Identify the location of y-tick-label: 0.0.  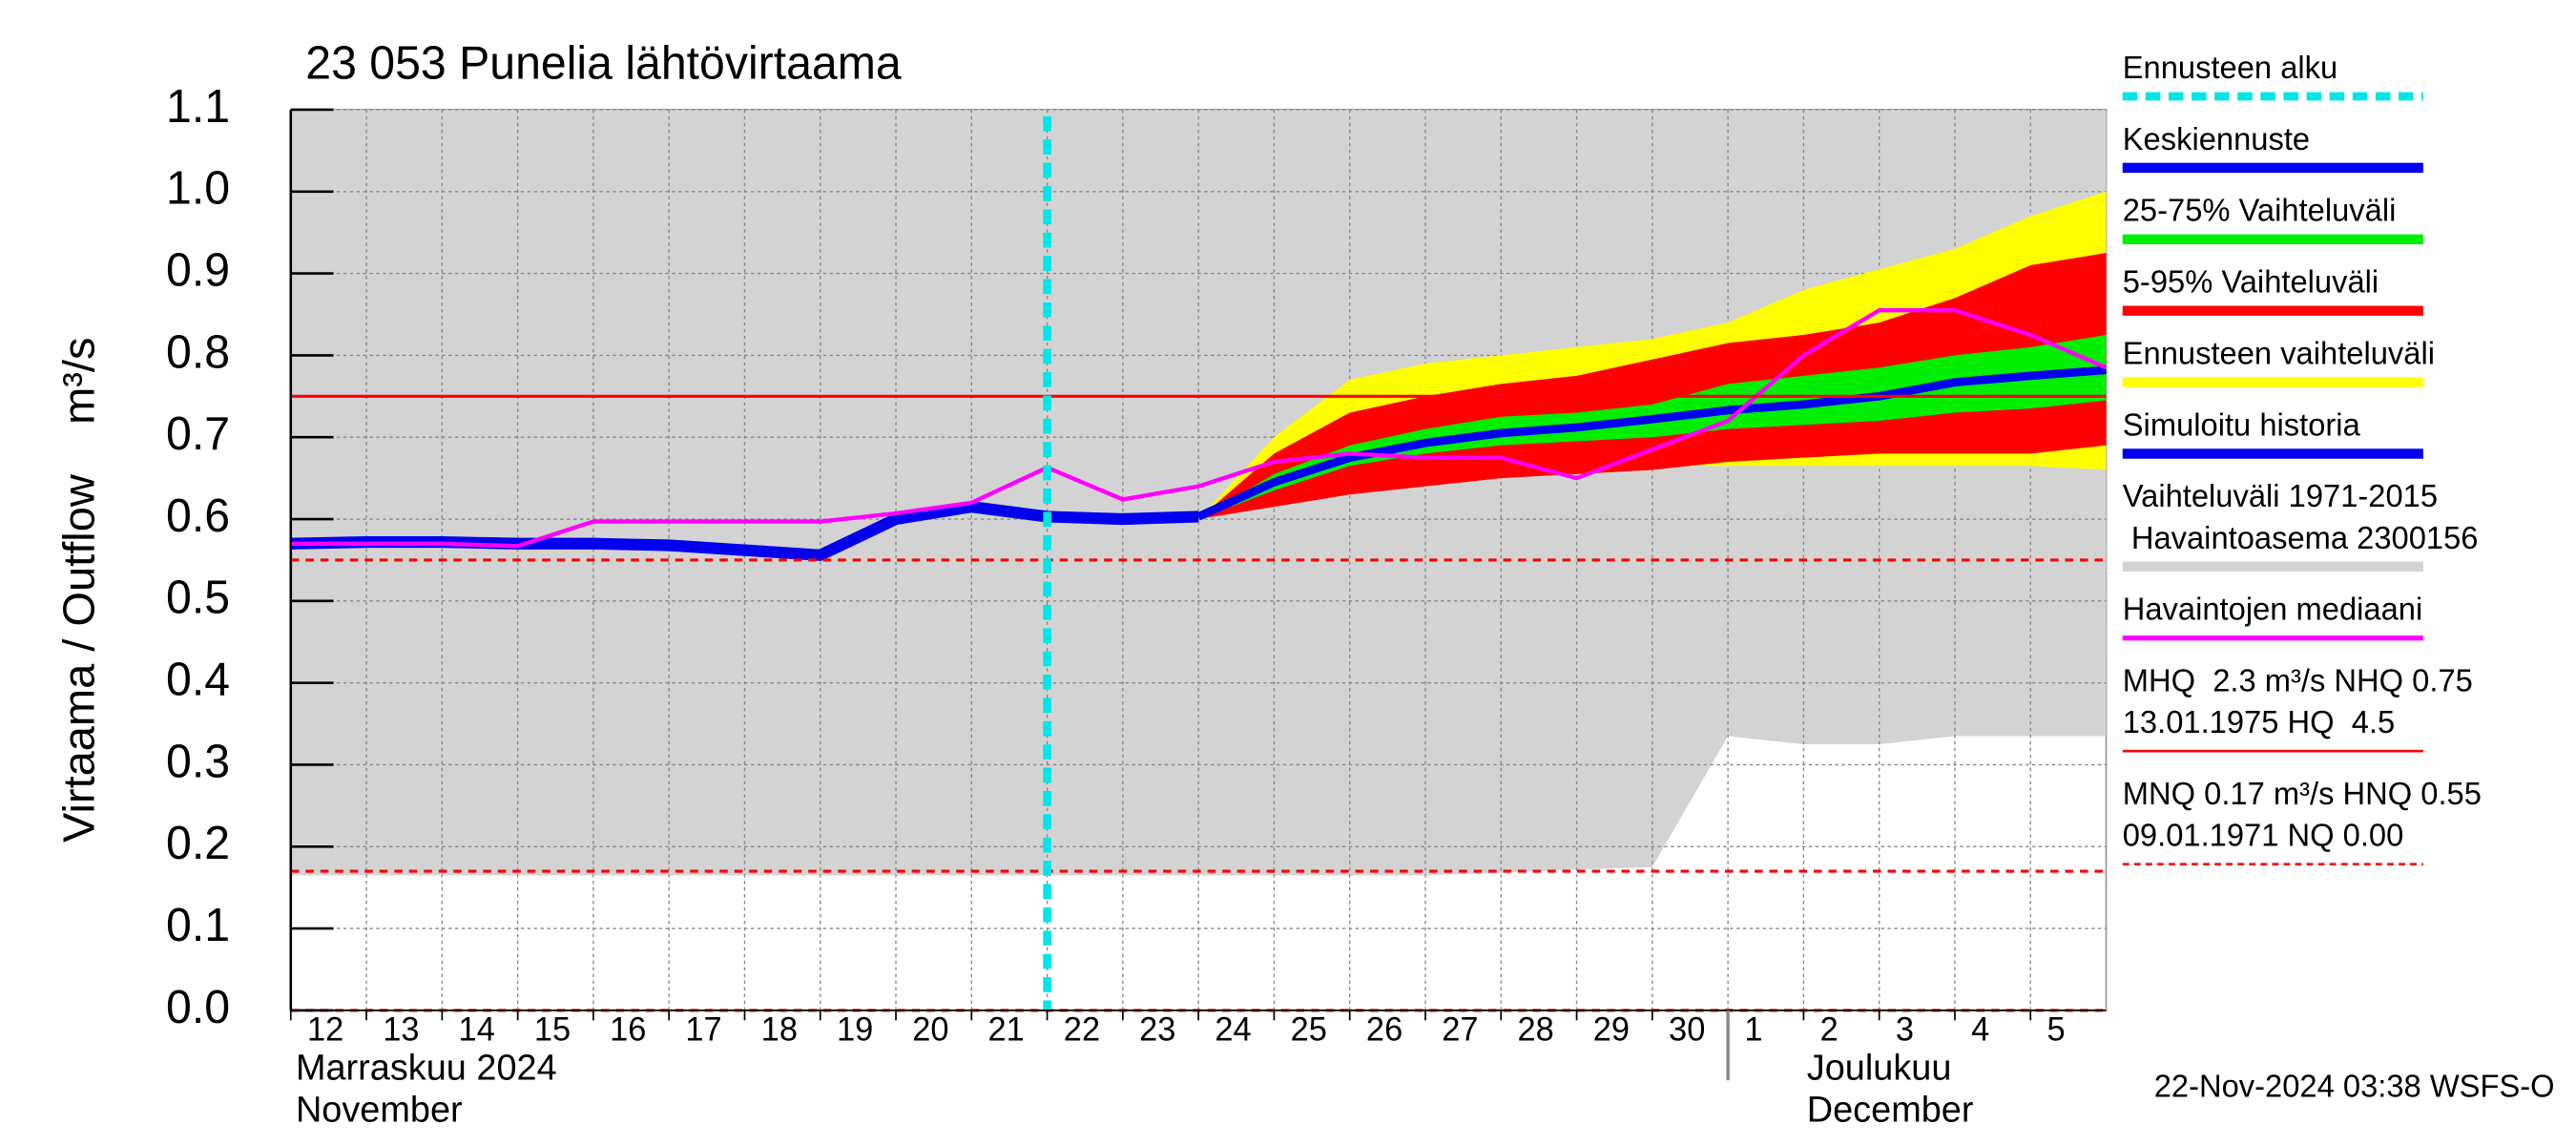
(198, 1008).